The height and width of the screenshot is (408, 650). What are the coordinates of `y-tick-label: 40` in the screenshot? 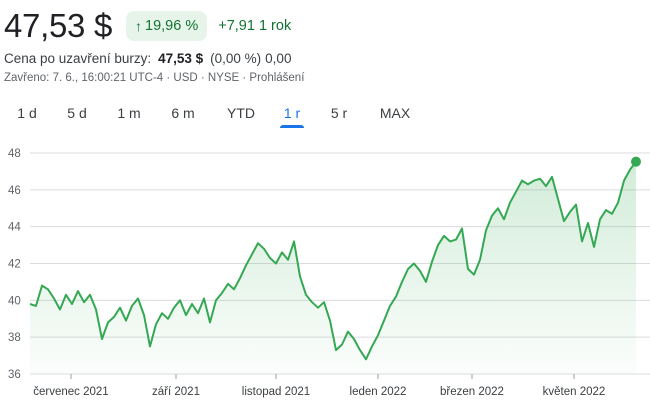 It's located at (14, 301).